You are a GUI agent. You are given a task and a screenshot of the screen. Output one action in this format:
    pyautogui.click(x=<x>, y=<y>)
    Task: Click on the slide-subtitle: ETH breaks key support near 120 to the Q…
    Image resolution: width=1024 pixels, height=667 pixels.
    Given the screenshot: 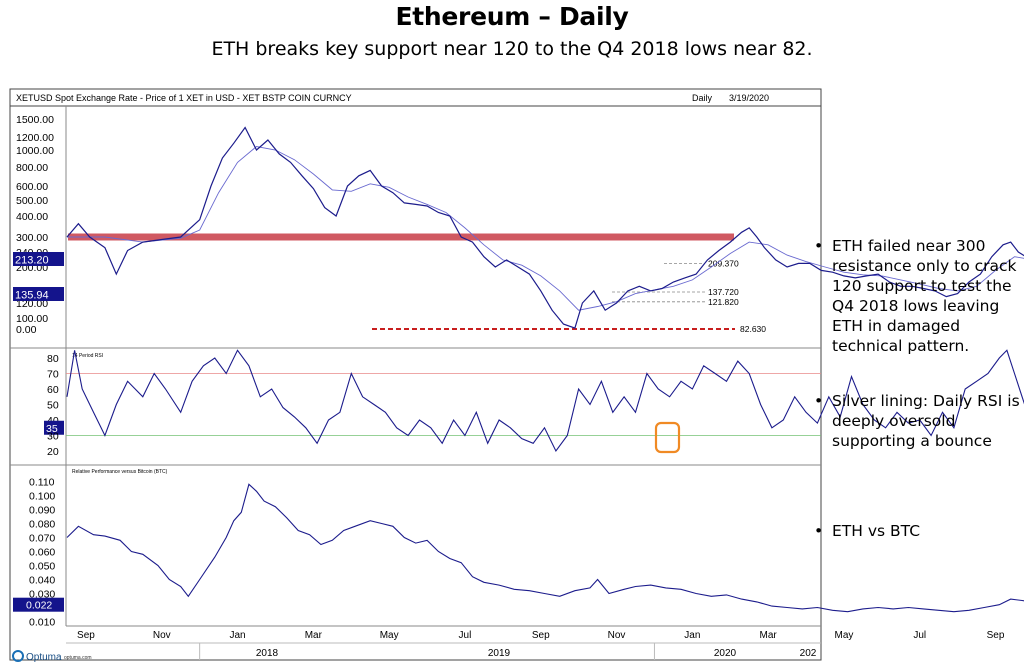 What is the action you would take?
    pyautogui.click(x=512, y=49)
    